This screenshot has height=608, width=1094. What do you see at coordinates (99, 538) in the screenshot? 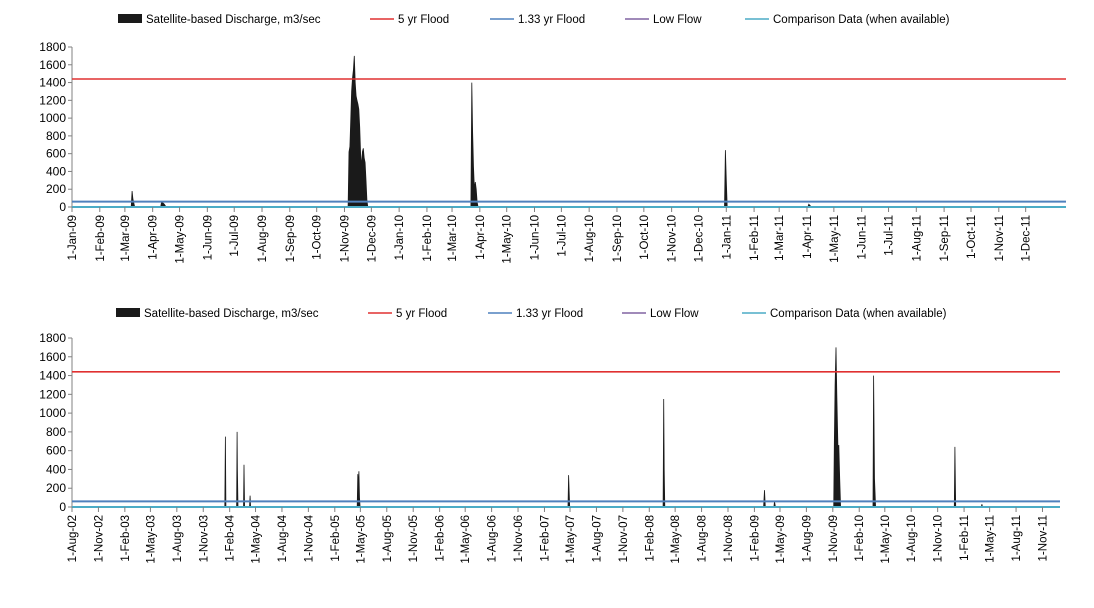
I see `x-tick-label: 1-Nov-02` at bounding box center [99, 538].